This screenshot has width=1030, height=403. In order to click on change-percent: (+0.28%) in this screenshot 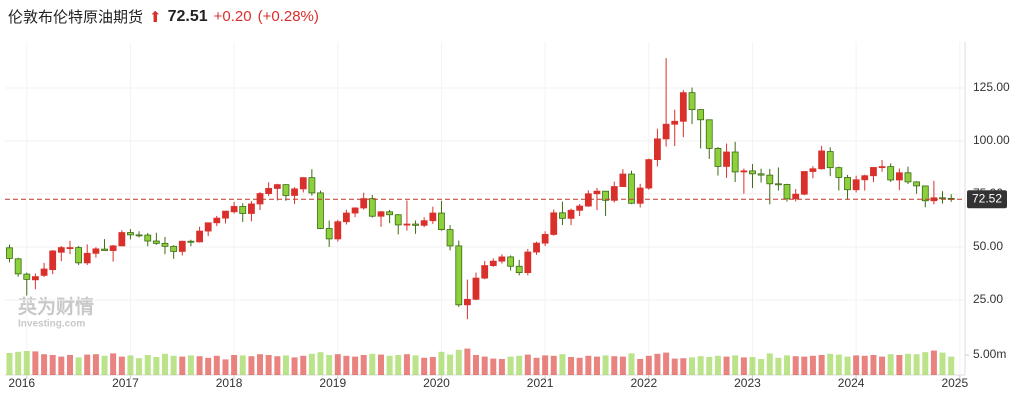, I will do `click(288, 16)`.